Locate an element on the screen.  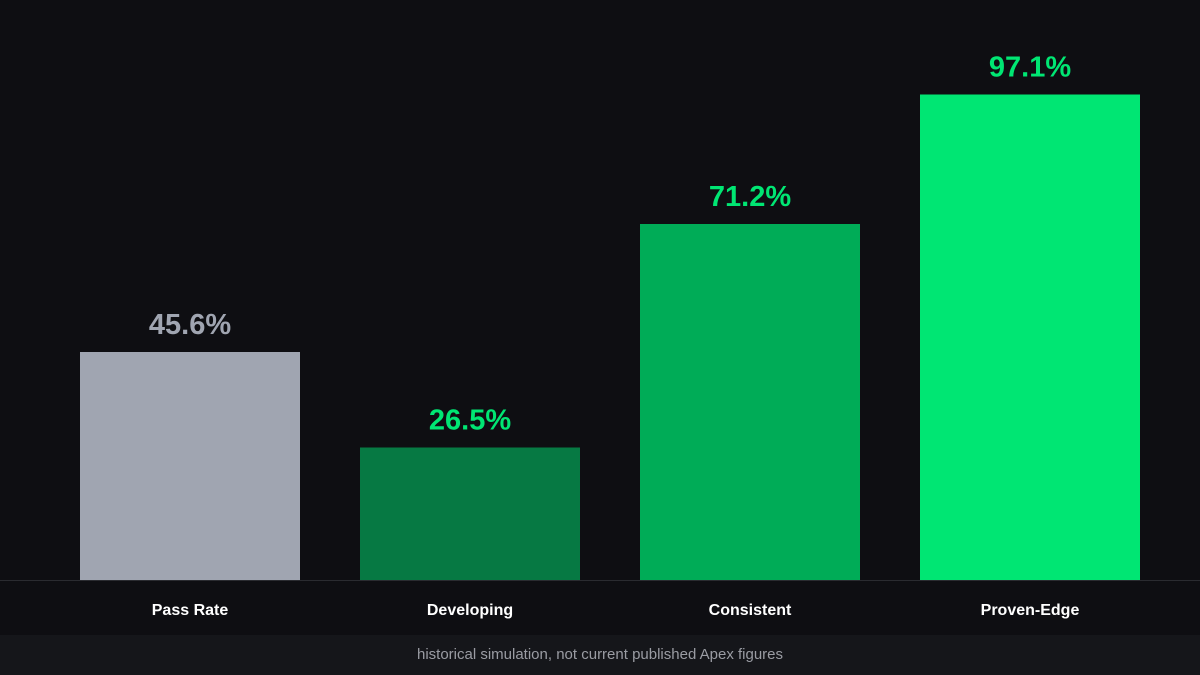
bar-proven-edge is located at coordinates (1030, 337).